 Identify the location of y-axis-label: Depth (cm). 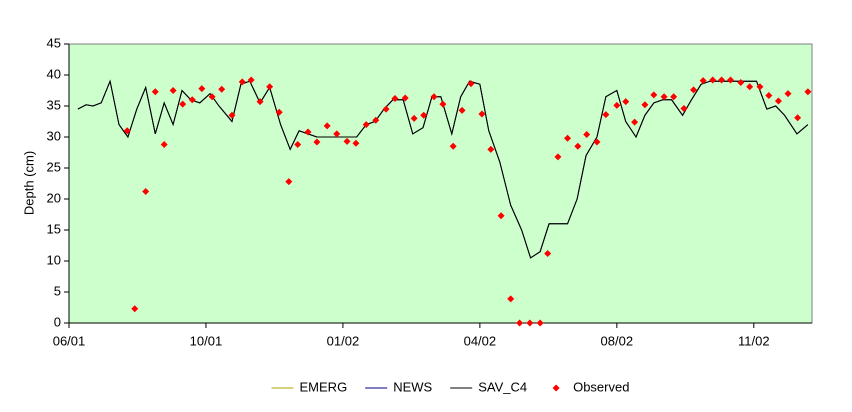
(28, 183).